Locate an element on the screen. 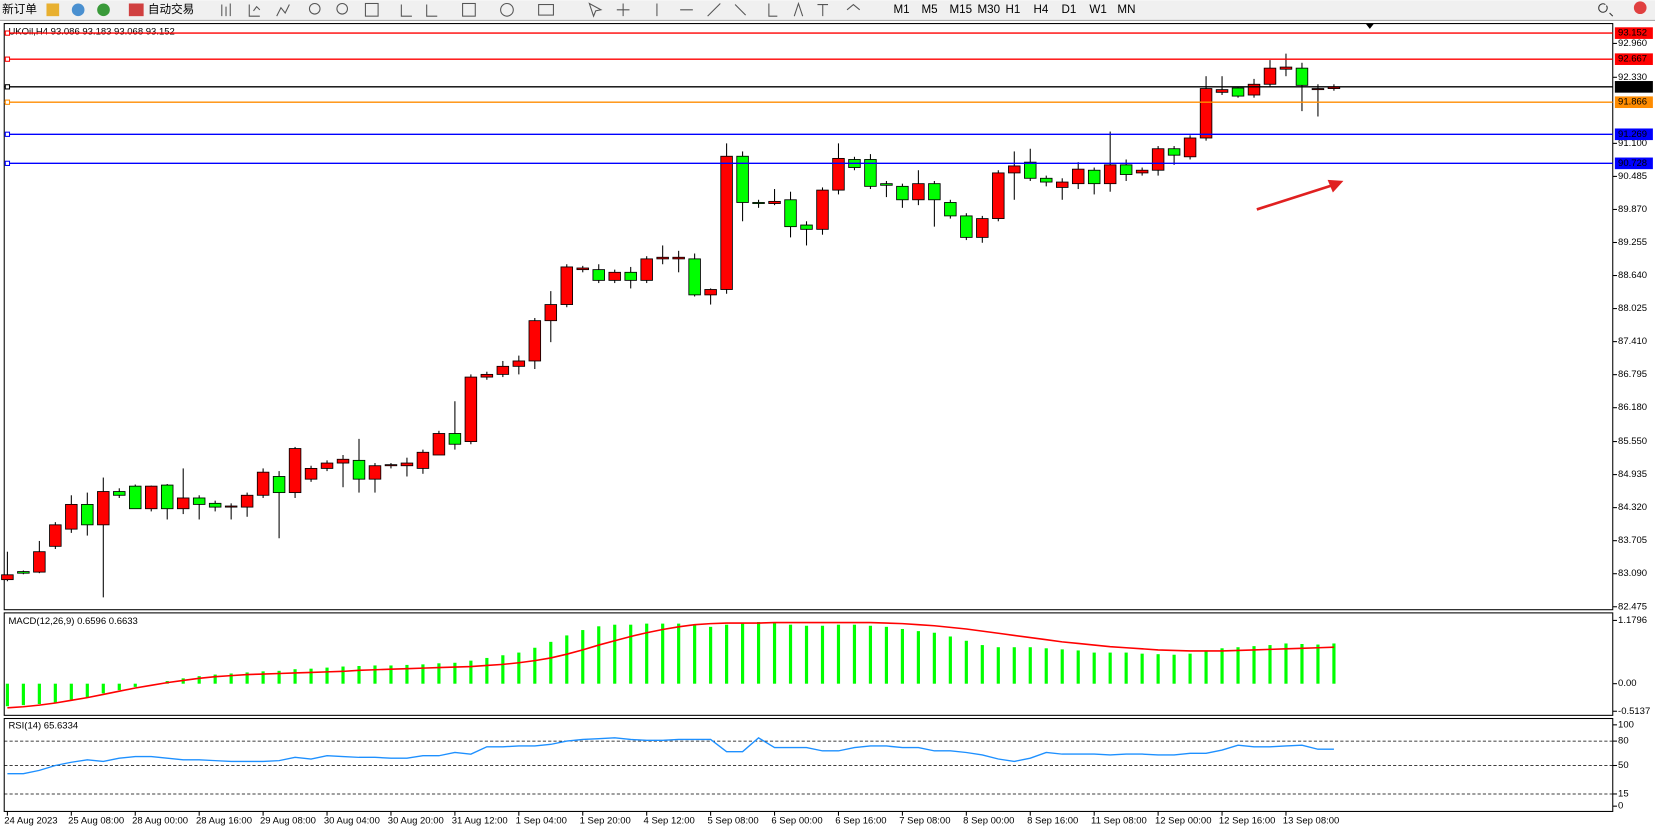 The height and width of the screenshot is (835, 1655). timeframe-button: M1 is located at coordinates (902, 9).